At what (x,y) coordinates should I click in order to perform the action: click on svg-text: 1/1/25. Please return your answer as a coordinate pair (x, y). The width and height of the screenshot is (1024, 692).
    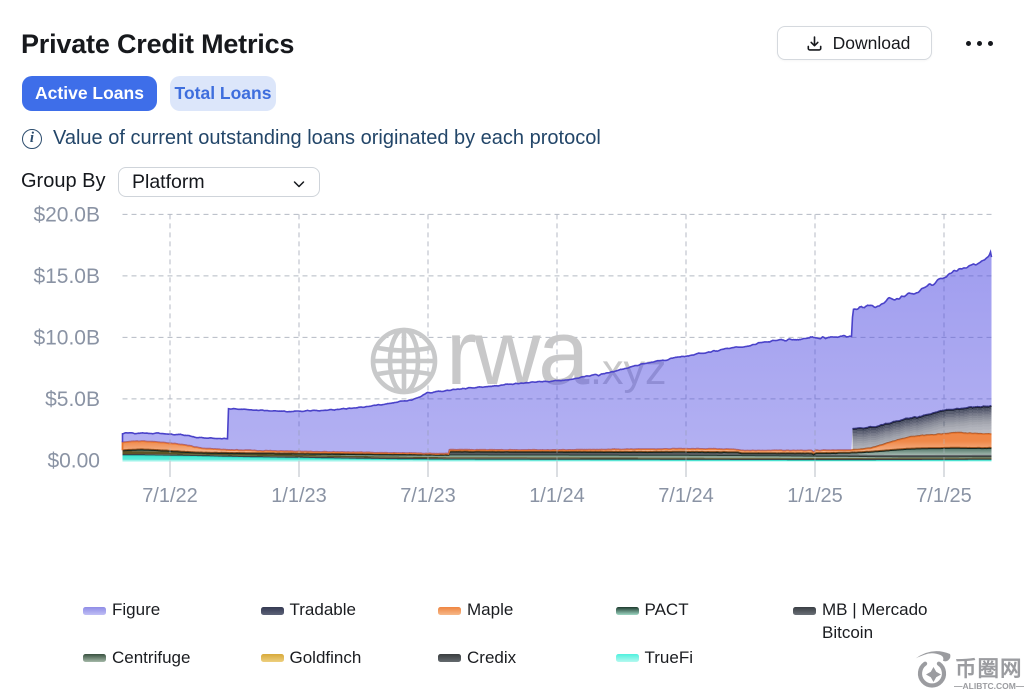
    Looking at the image, I should click on (815, 496).